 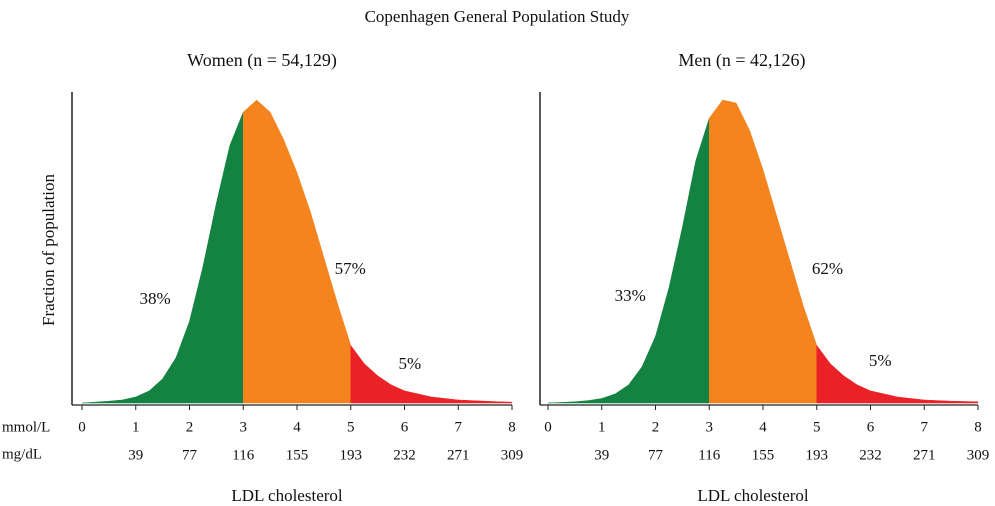 I want to click on y-axis-label: Fraction of population, so click(x=48, y=249).